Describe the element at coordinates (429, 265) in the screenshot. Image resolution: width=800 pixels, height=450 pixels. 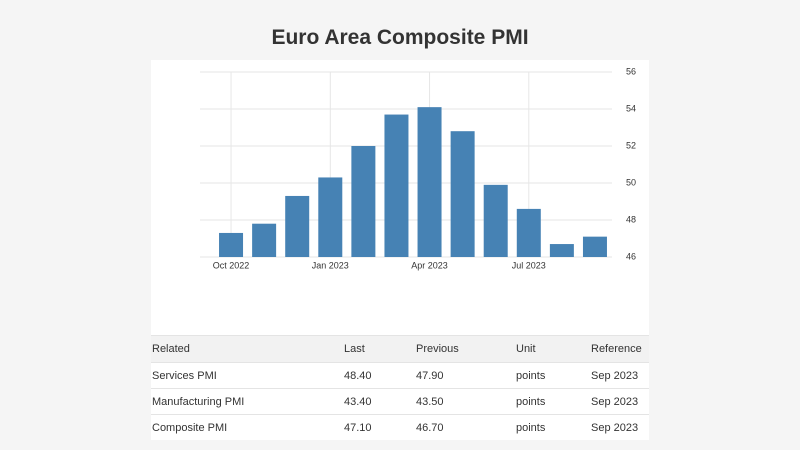
I see `x-tick-label: Apr 2023` at that location.